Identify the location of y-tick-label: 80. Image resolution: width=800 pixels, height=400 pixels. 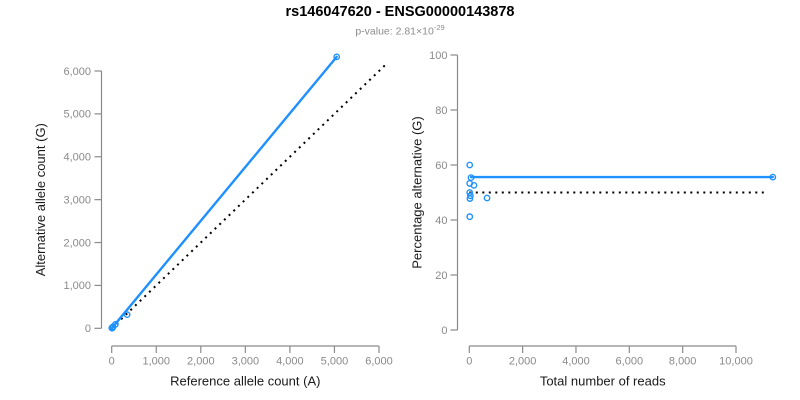
(441, 111).